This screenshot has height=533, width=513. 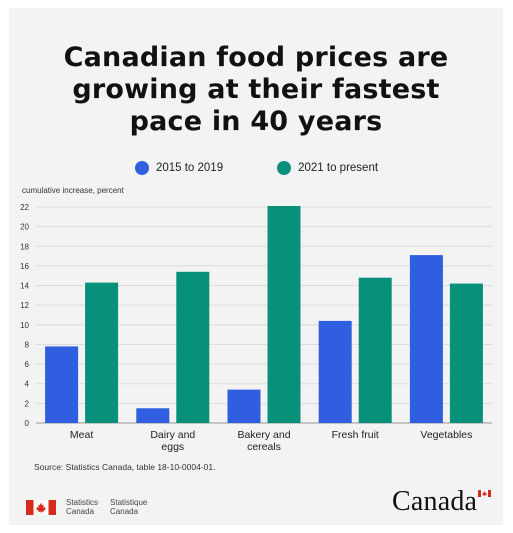 I want to click on title-line-2: growing at their fastest, so click(x=256, y=89).